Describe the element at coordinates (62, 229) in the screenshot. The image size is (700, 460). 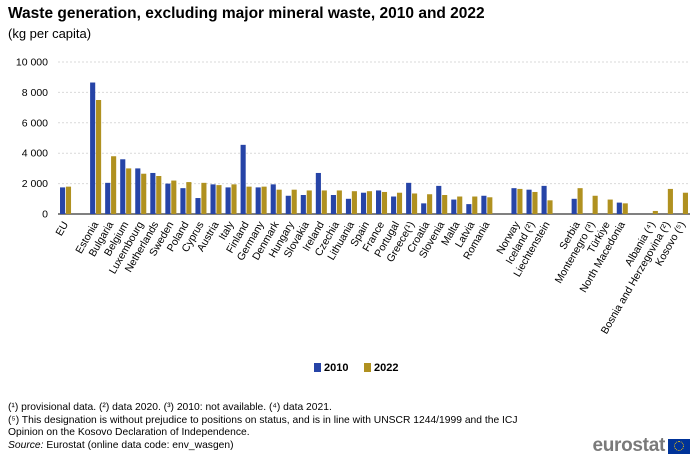
I see `x-tick-label: EU` at that location.